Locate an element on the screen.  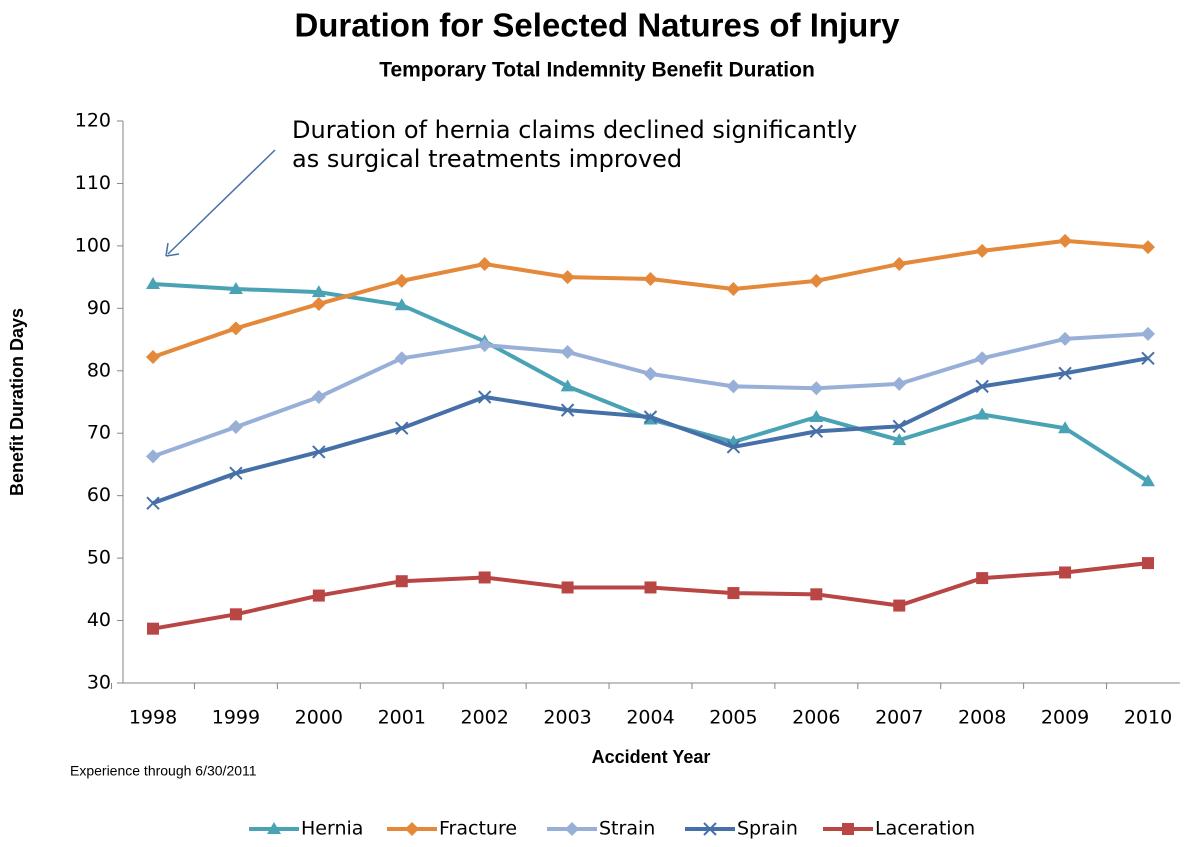
x-tick-label: 1998 is located at coordinates (153, 718).